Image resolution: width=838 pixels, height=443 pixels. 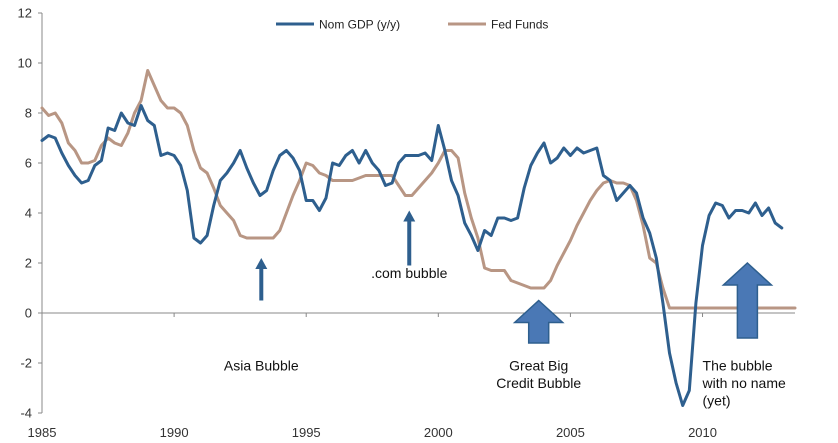 I want to click on x-tick-label: 2005, so click(x=570, y=432).